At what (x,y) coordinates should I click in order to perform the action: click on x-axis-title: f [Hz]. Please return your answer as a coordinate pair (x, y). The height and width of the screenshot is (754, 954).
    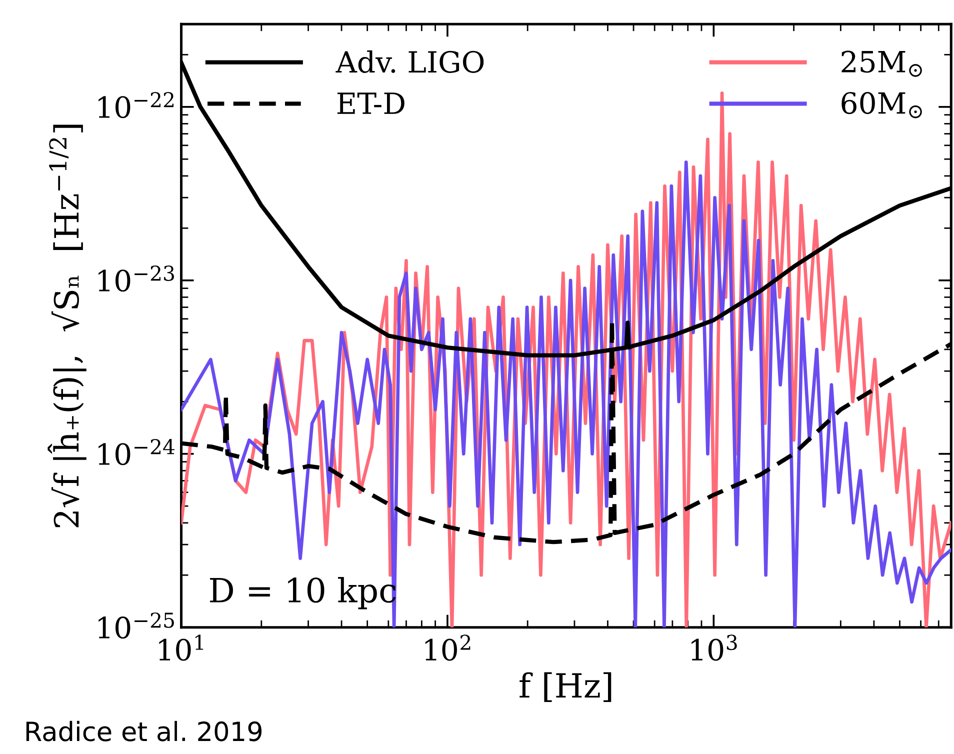
    Looking at the image, I should click on (566, 687).